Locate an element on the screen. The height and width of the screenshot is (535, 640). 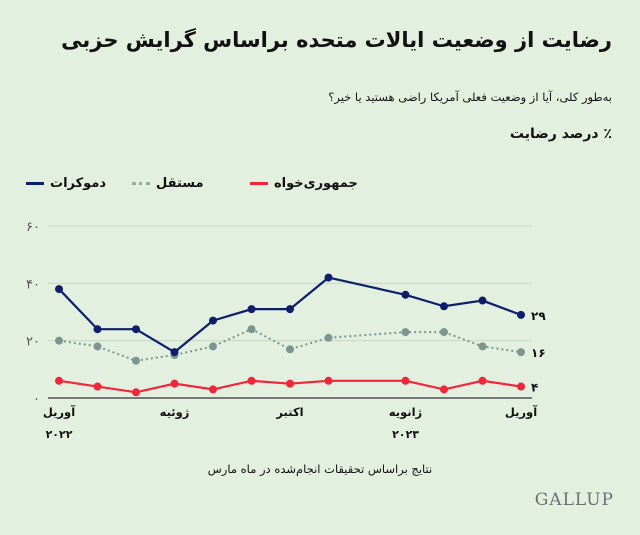
y-tick-label: ۰ is located at coordinates (36, 399).